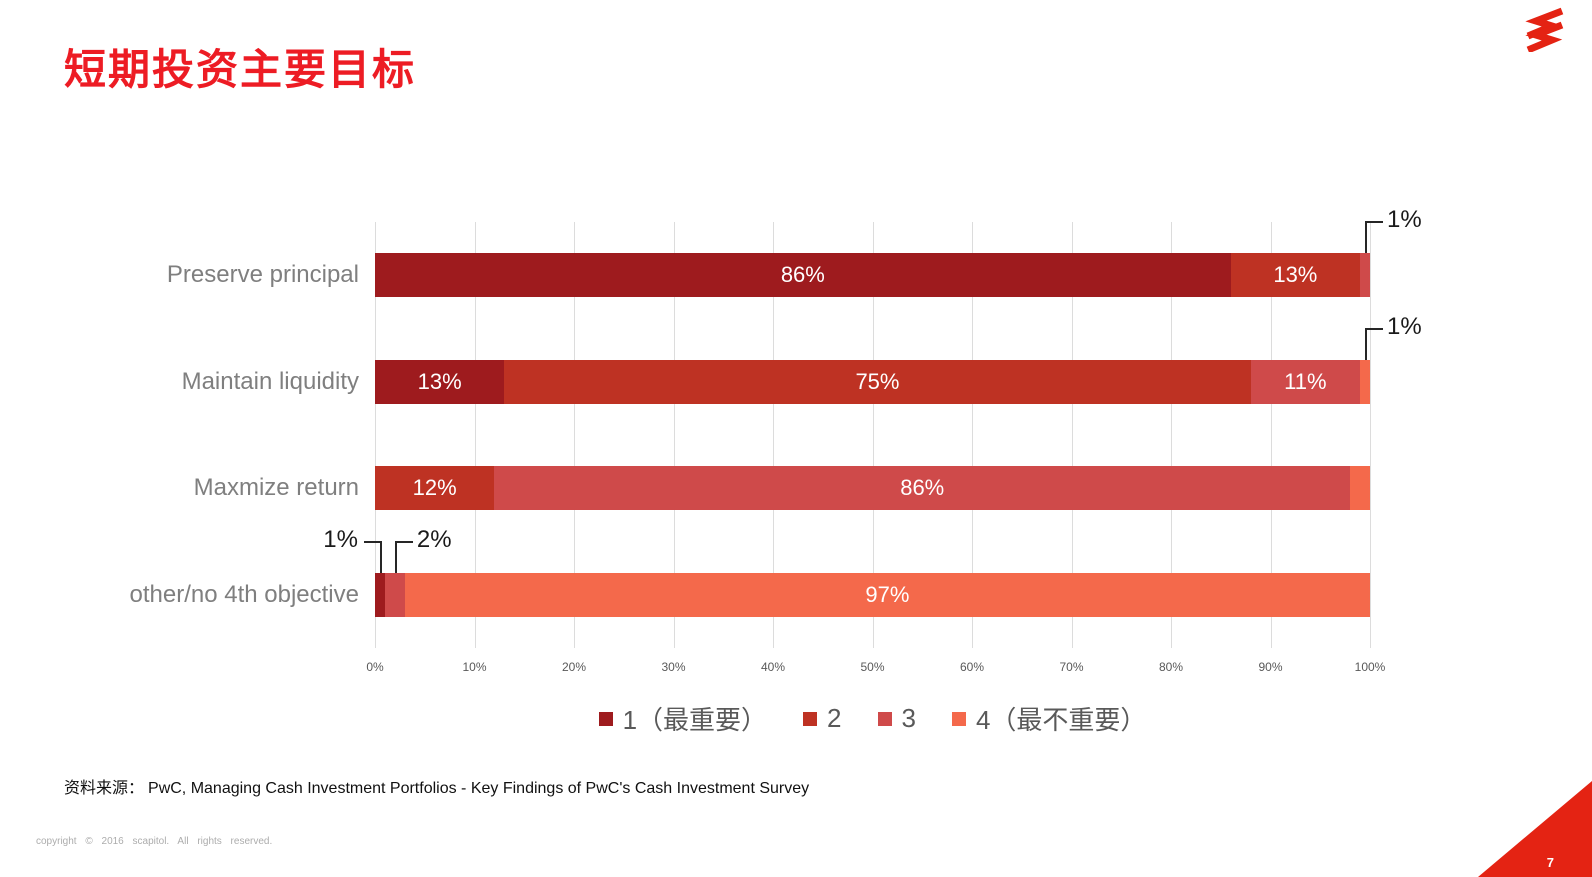 This screenshot has width=1592, height=877. Describe the element at coordinates (773, 667) in the screenshot. I see `x-axis-tick-label: 40%` at that location.